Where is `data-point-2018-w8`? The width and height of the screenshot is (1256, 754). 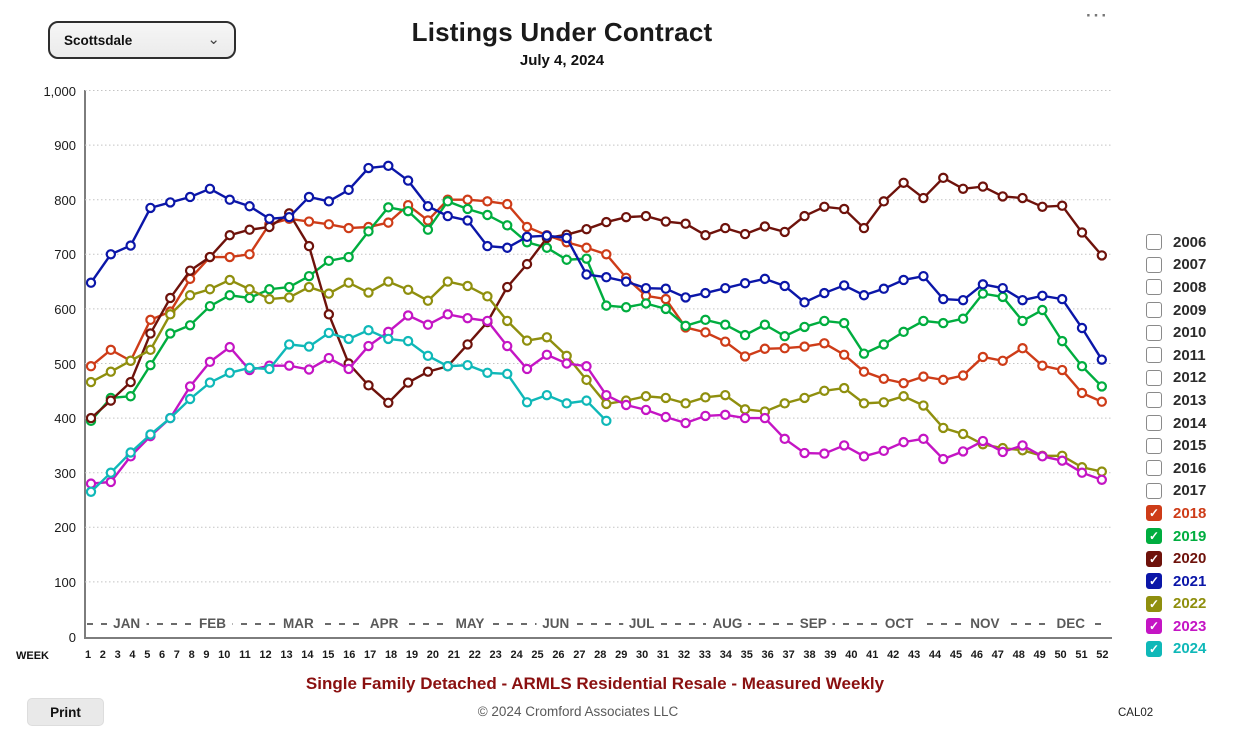
data-point-2018-w8 is located at coordinates (229, 257).